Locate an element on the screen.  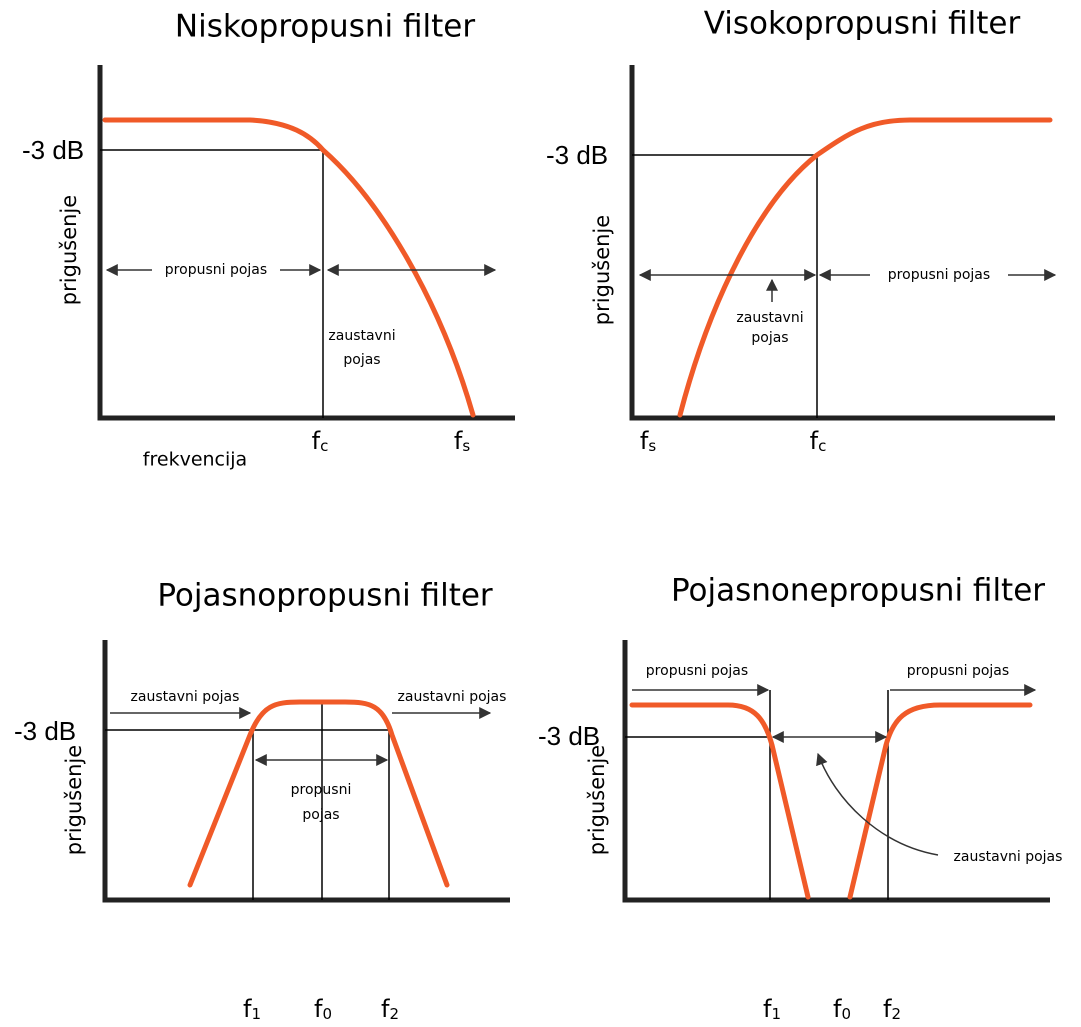
title: Niskopropusni filter is located at coordinates (325, 27).